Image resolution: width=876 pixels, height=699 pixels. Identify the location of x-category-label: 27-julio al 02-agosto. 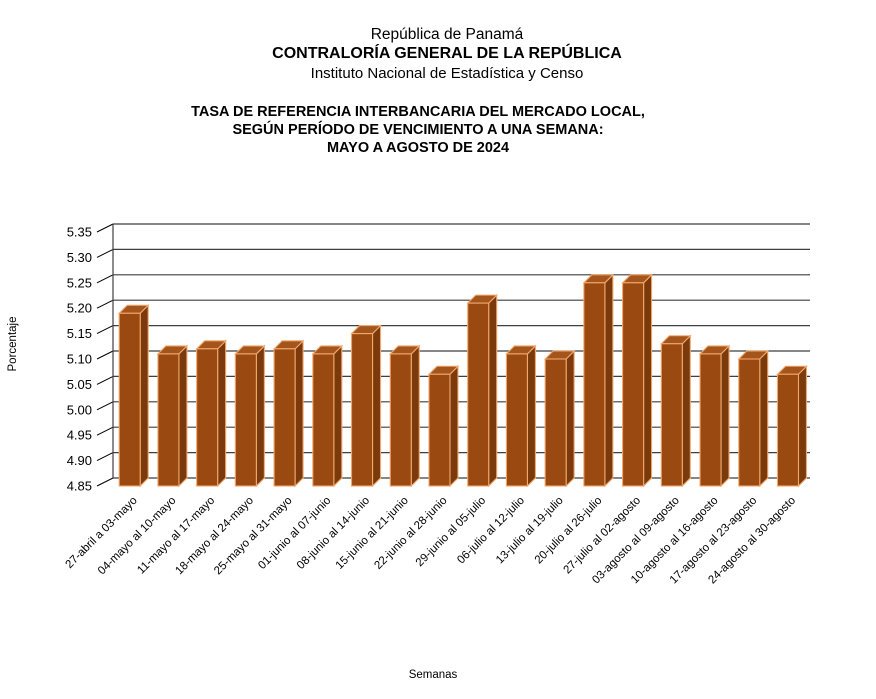
(602, 536).